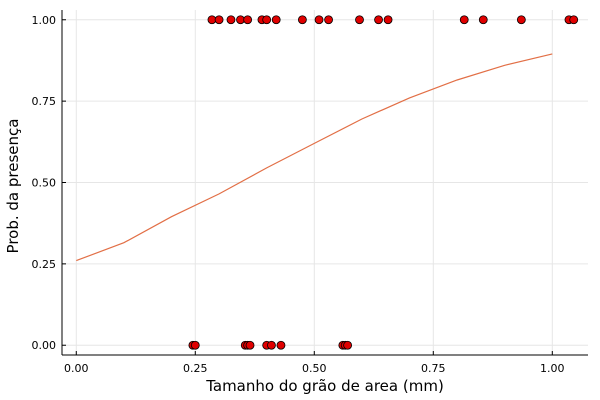  Describe the element at coordinates (44, 101) in the screenshot. I see `y-tick-label: 0.75` at that location.